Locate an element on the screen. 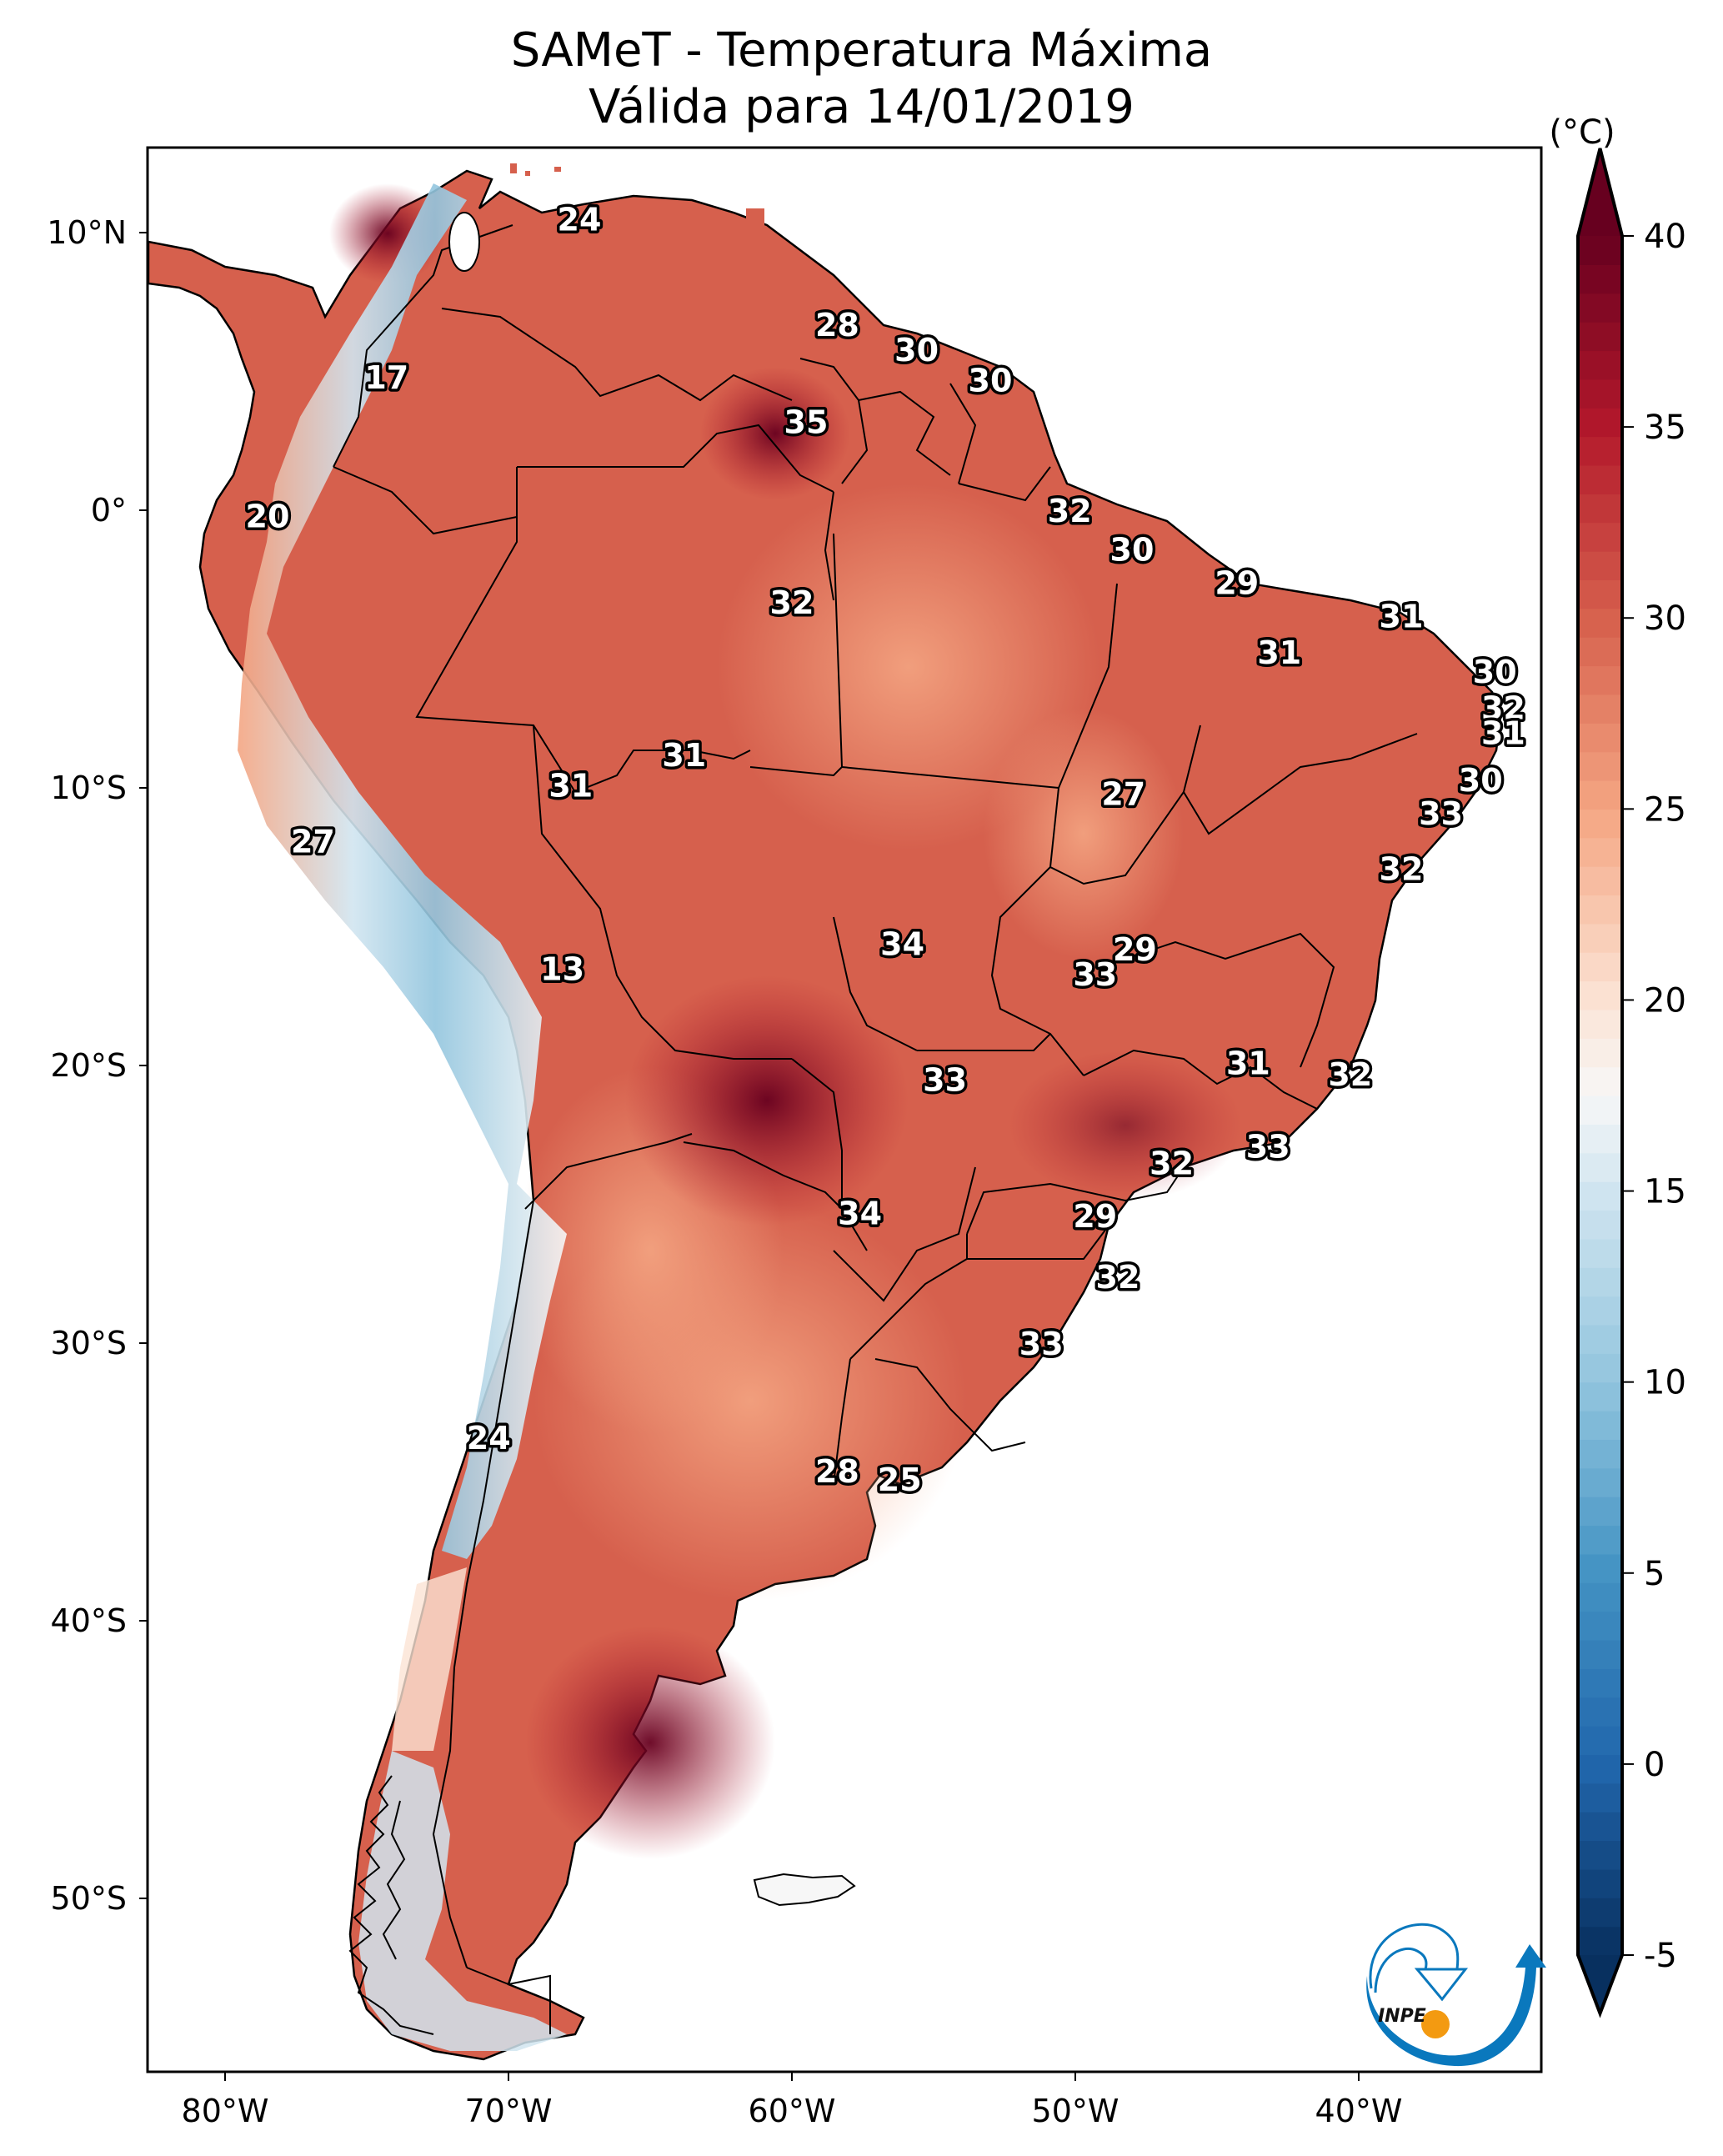  station-temperature-label: 34 is located at coordinates (860, 1213).